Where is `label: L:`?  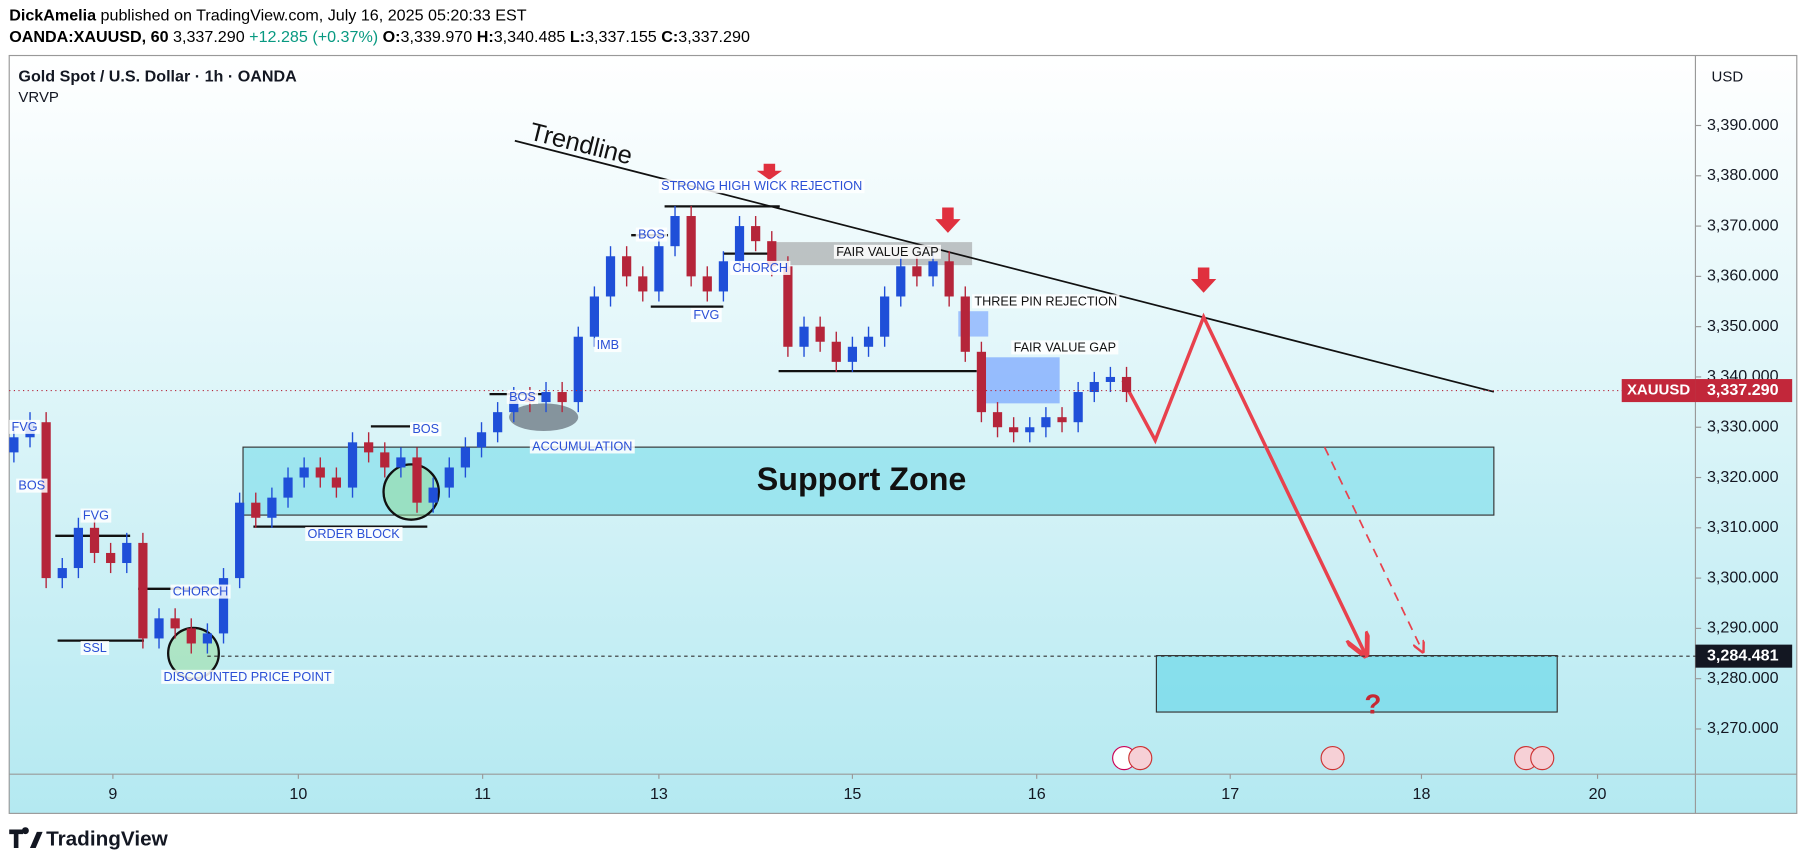 label: L: is located at coordinates (577, 38).